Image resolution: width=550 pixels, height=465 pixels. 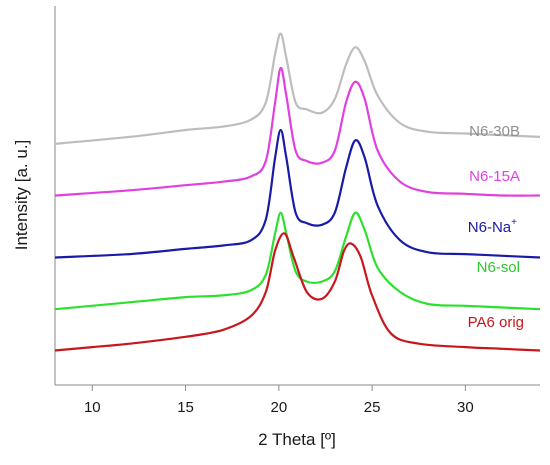 I want to click on series-label-n6-30b: N6-30B, so click(x=494, y=131).